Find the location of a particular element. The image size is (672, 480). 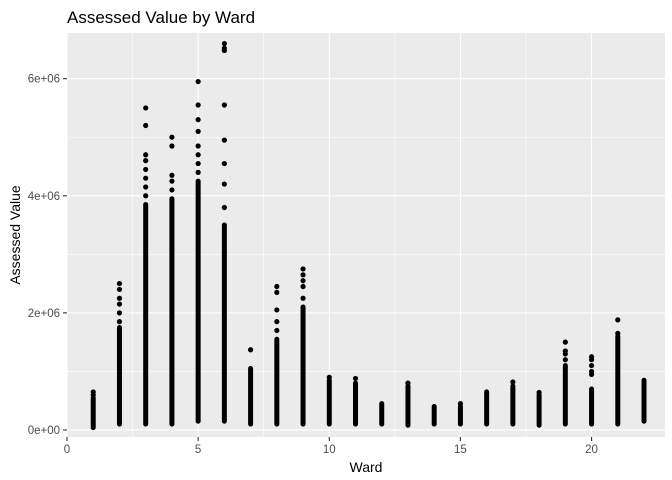

x-tick-label: 10 is located at coordinates (329, 450).